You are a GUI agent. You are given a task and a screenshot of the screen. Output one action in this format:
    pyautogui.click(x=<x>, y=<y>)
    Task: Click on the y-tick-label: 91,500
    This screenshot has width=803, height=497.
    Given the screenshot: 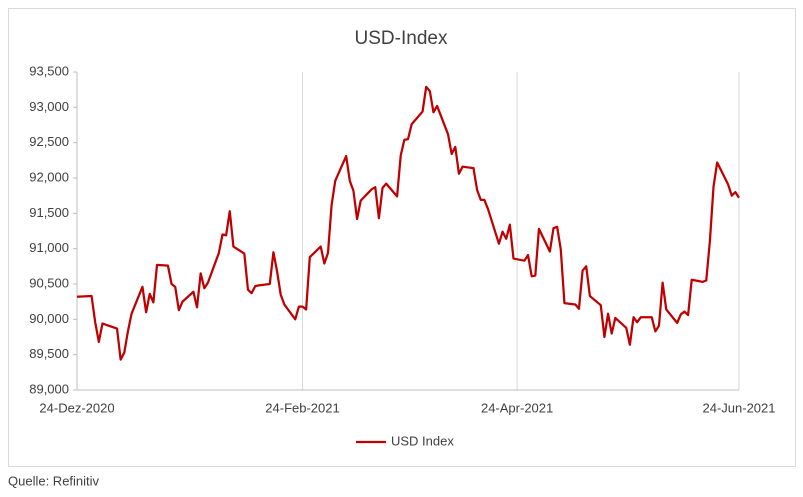 What is the action you would take?
    pyautogui.click(x=49, y=212)
    